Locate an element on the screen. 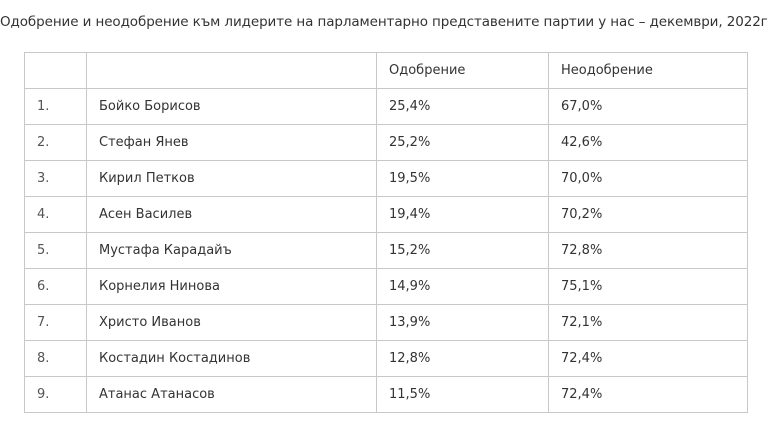  row-disapproval: 67,0% is located at coordinates (648, 106).